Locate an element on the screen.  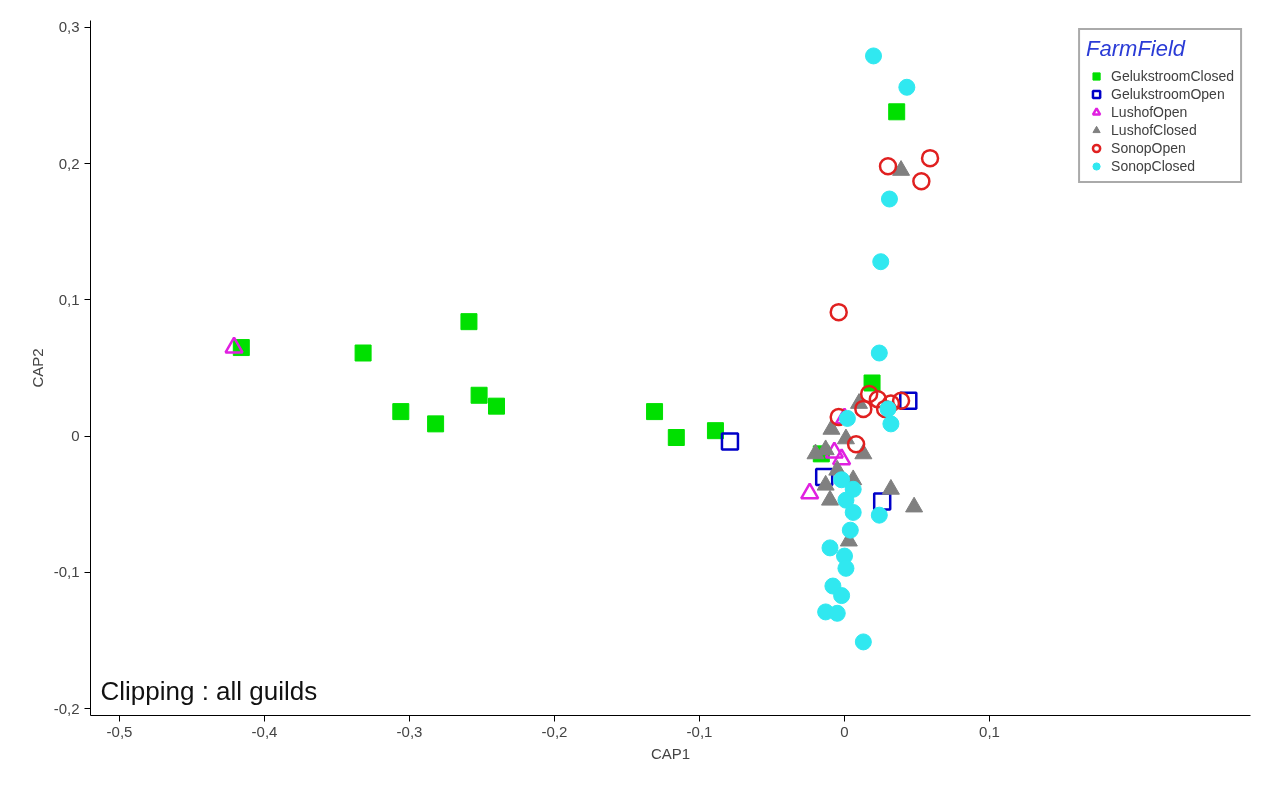
legend-label: LushofOpen is located at coordinates (1149, 112).